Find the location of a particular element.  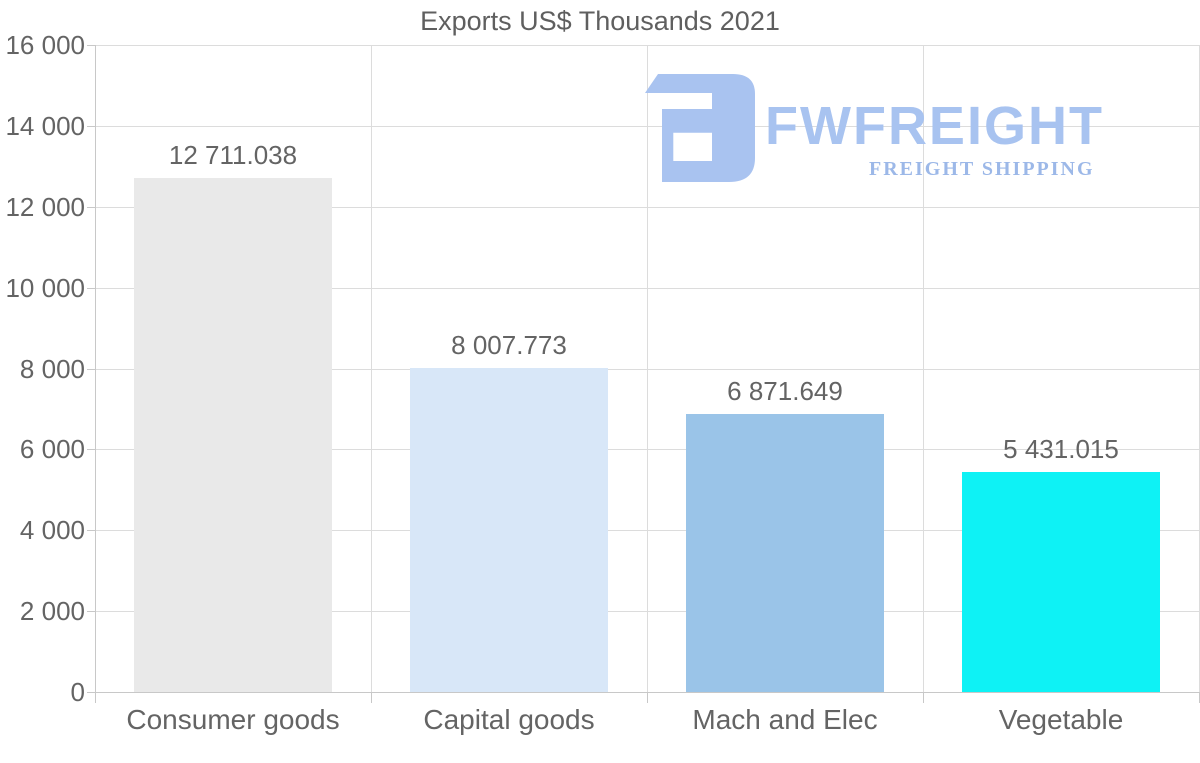

bar-vegetable is located at coordinates (1061, 582).